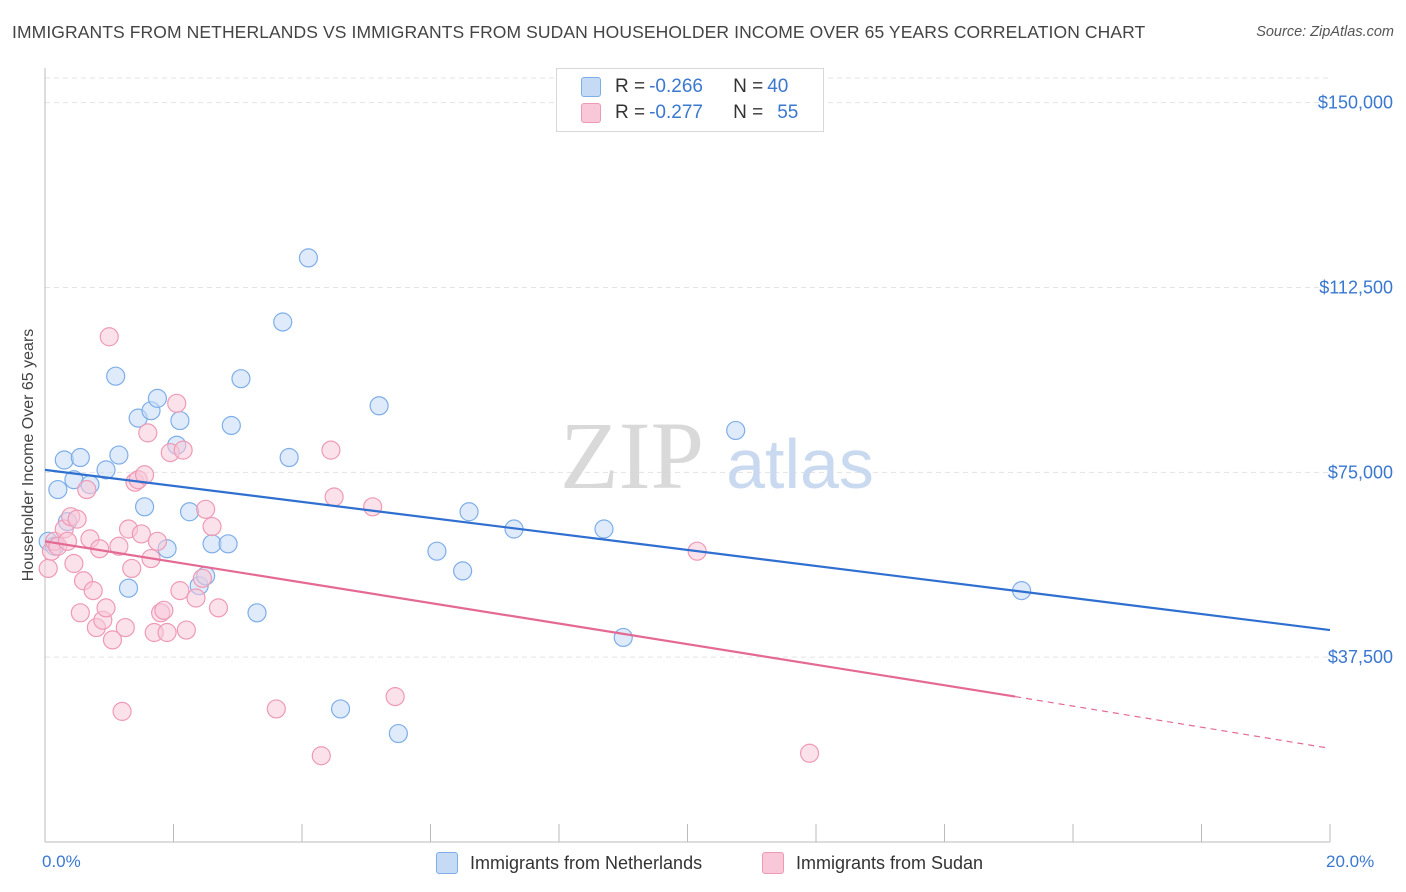 Image resolution: width=1406 pixels, height=892 pixels. I want to click on legend-row-netherlands: R = -0.266 N = 40, so click(684, 87).